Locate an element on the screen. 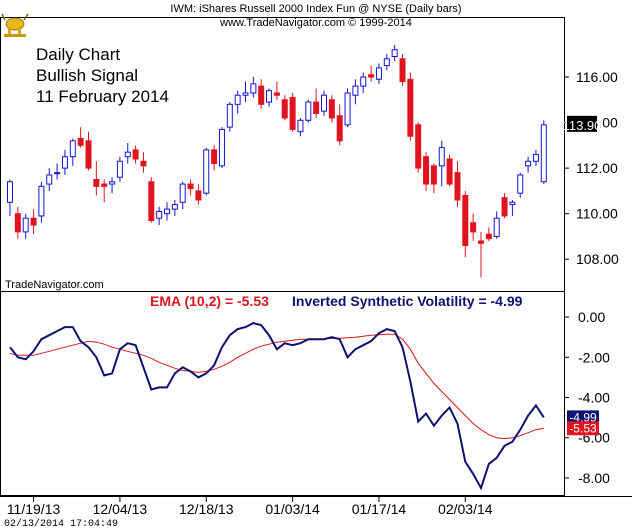 The height and width of the screenshot is (531, 632). footer-timestamp: 02/13/2014 17:04:49 is located at coordinates (61, 524).